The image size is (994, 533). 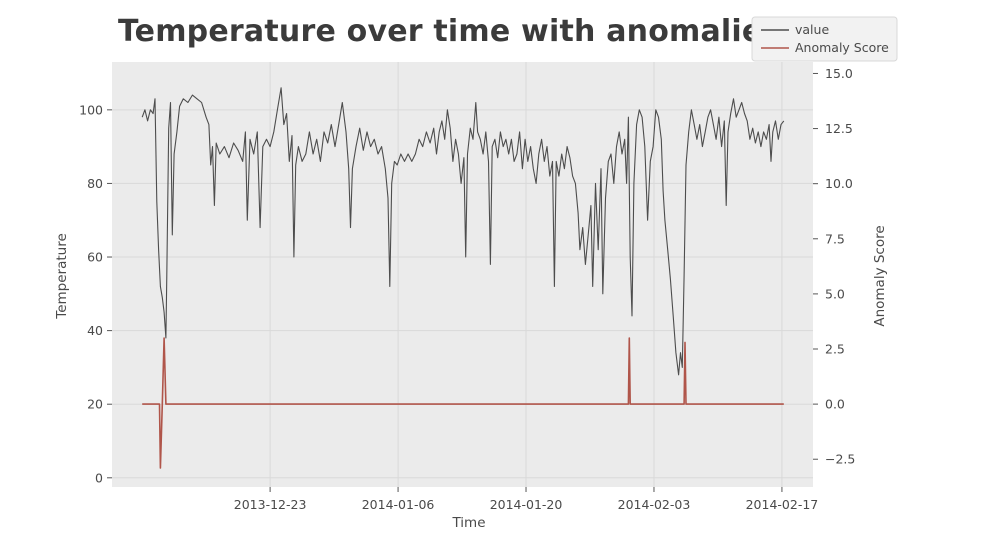 What do you see at coordinates (839, 183) in the screenshot?
I see `y2-tick-label: 10.0` at bounding box center [839, 183].